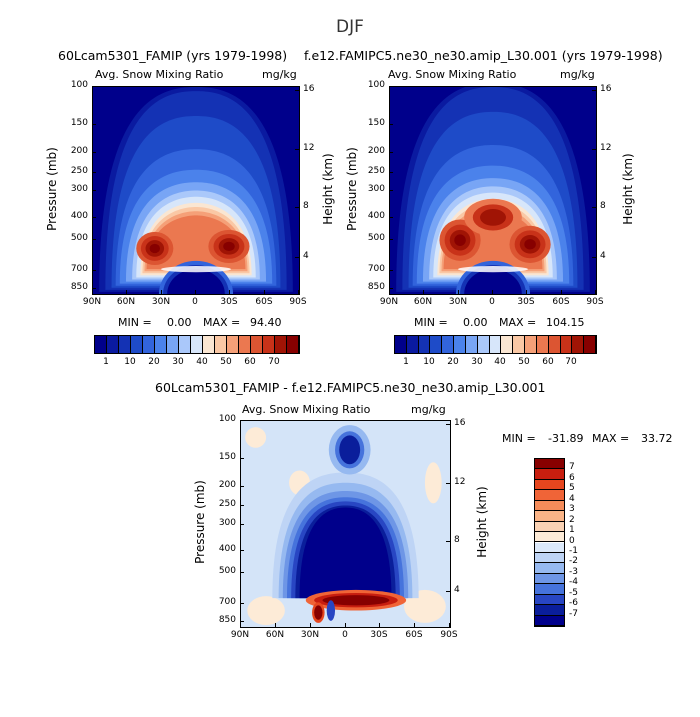 Image resolution: width=700 pixels, height=717 pixels. Describe the element at coordinates (328, 188) in the screenshot. I see `panel1-y2label: Height (km)` at that location.